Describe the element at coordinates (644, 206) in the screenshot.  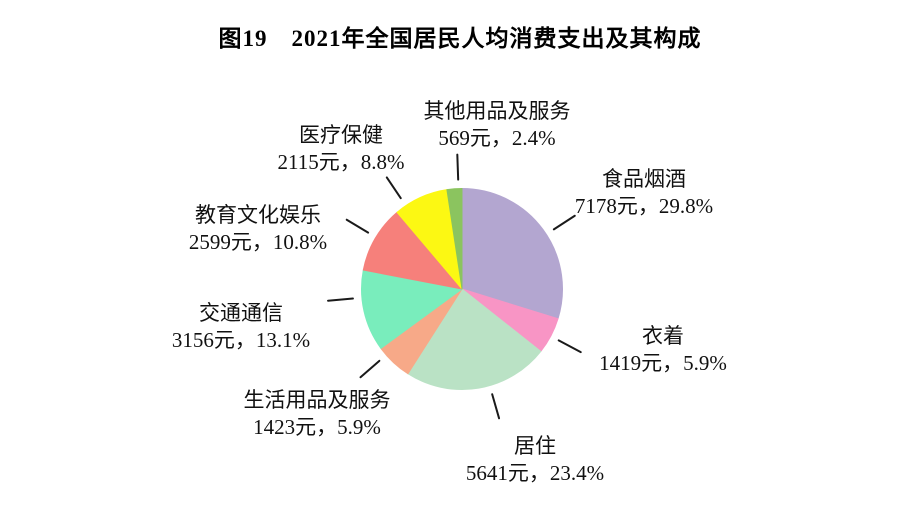
I see `slice-value: 7178元，29.8%` at that location.